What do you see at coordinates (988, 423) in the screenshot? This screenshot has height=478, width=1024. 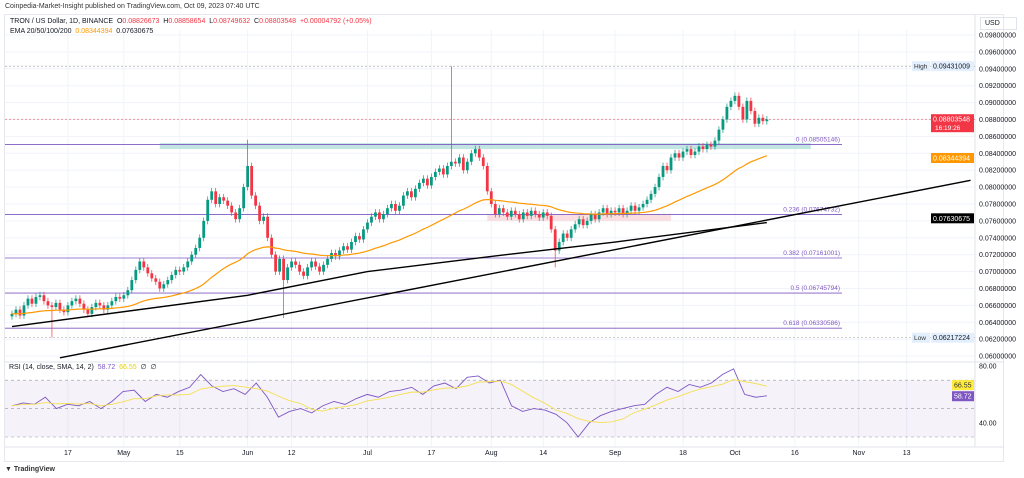 I see `rsi-tick-label: 40.00` at bounding box center [988, 423].